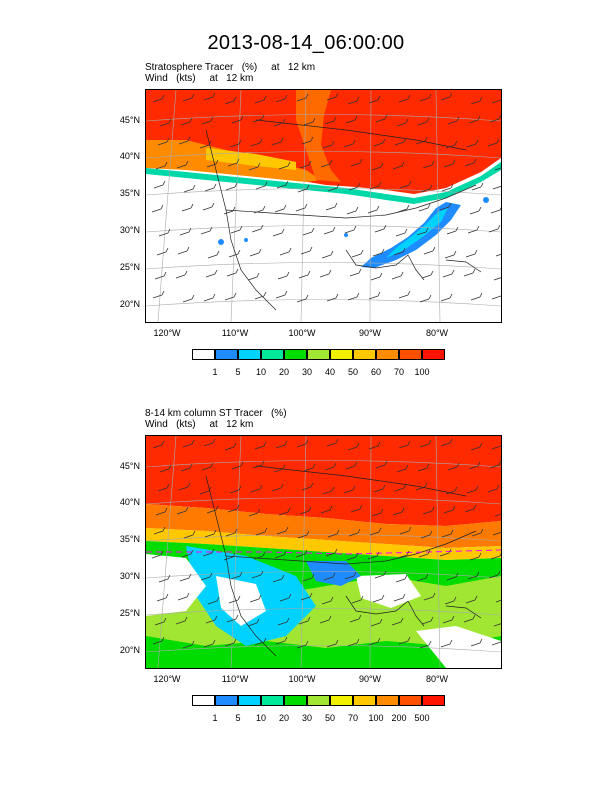 The height and width of the screenshot is (792, 612). What do you see at coordinates (215, 372) in the screenshot?
I see `colorbar-level-label: 1` at bounding box center [215, 372].